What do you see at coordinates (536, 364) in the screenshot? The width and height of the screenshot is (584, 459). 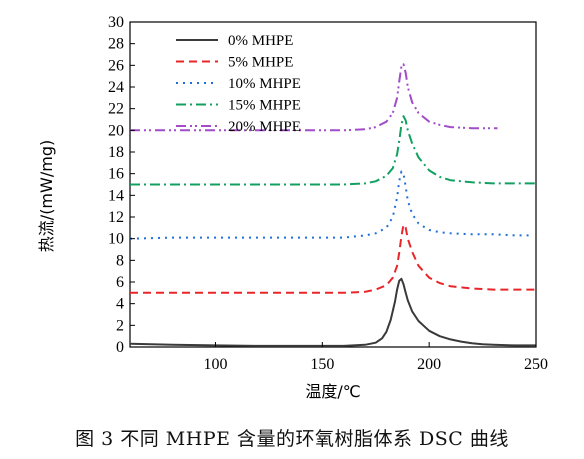 I see `x-tick-label: 250` at bounding box center [536, 364].